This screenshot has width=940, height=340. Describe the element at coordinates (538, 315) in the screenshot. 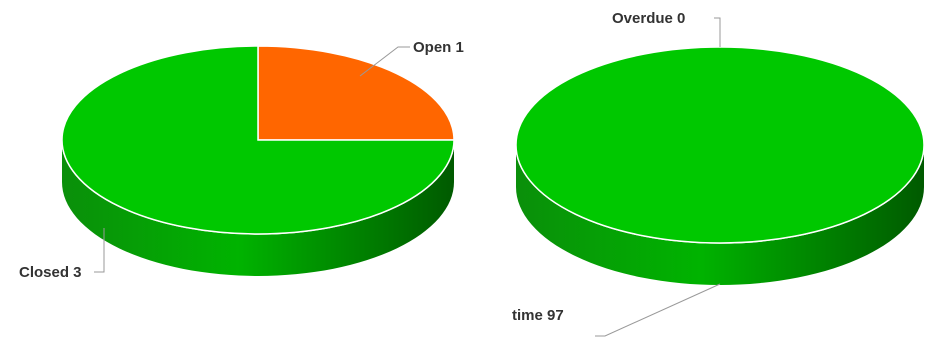

I see `slice-label-on-time: time 97` at that location.